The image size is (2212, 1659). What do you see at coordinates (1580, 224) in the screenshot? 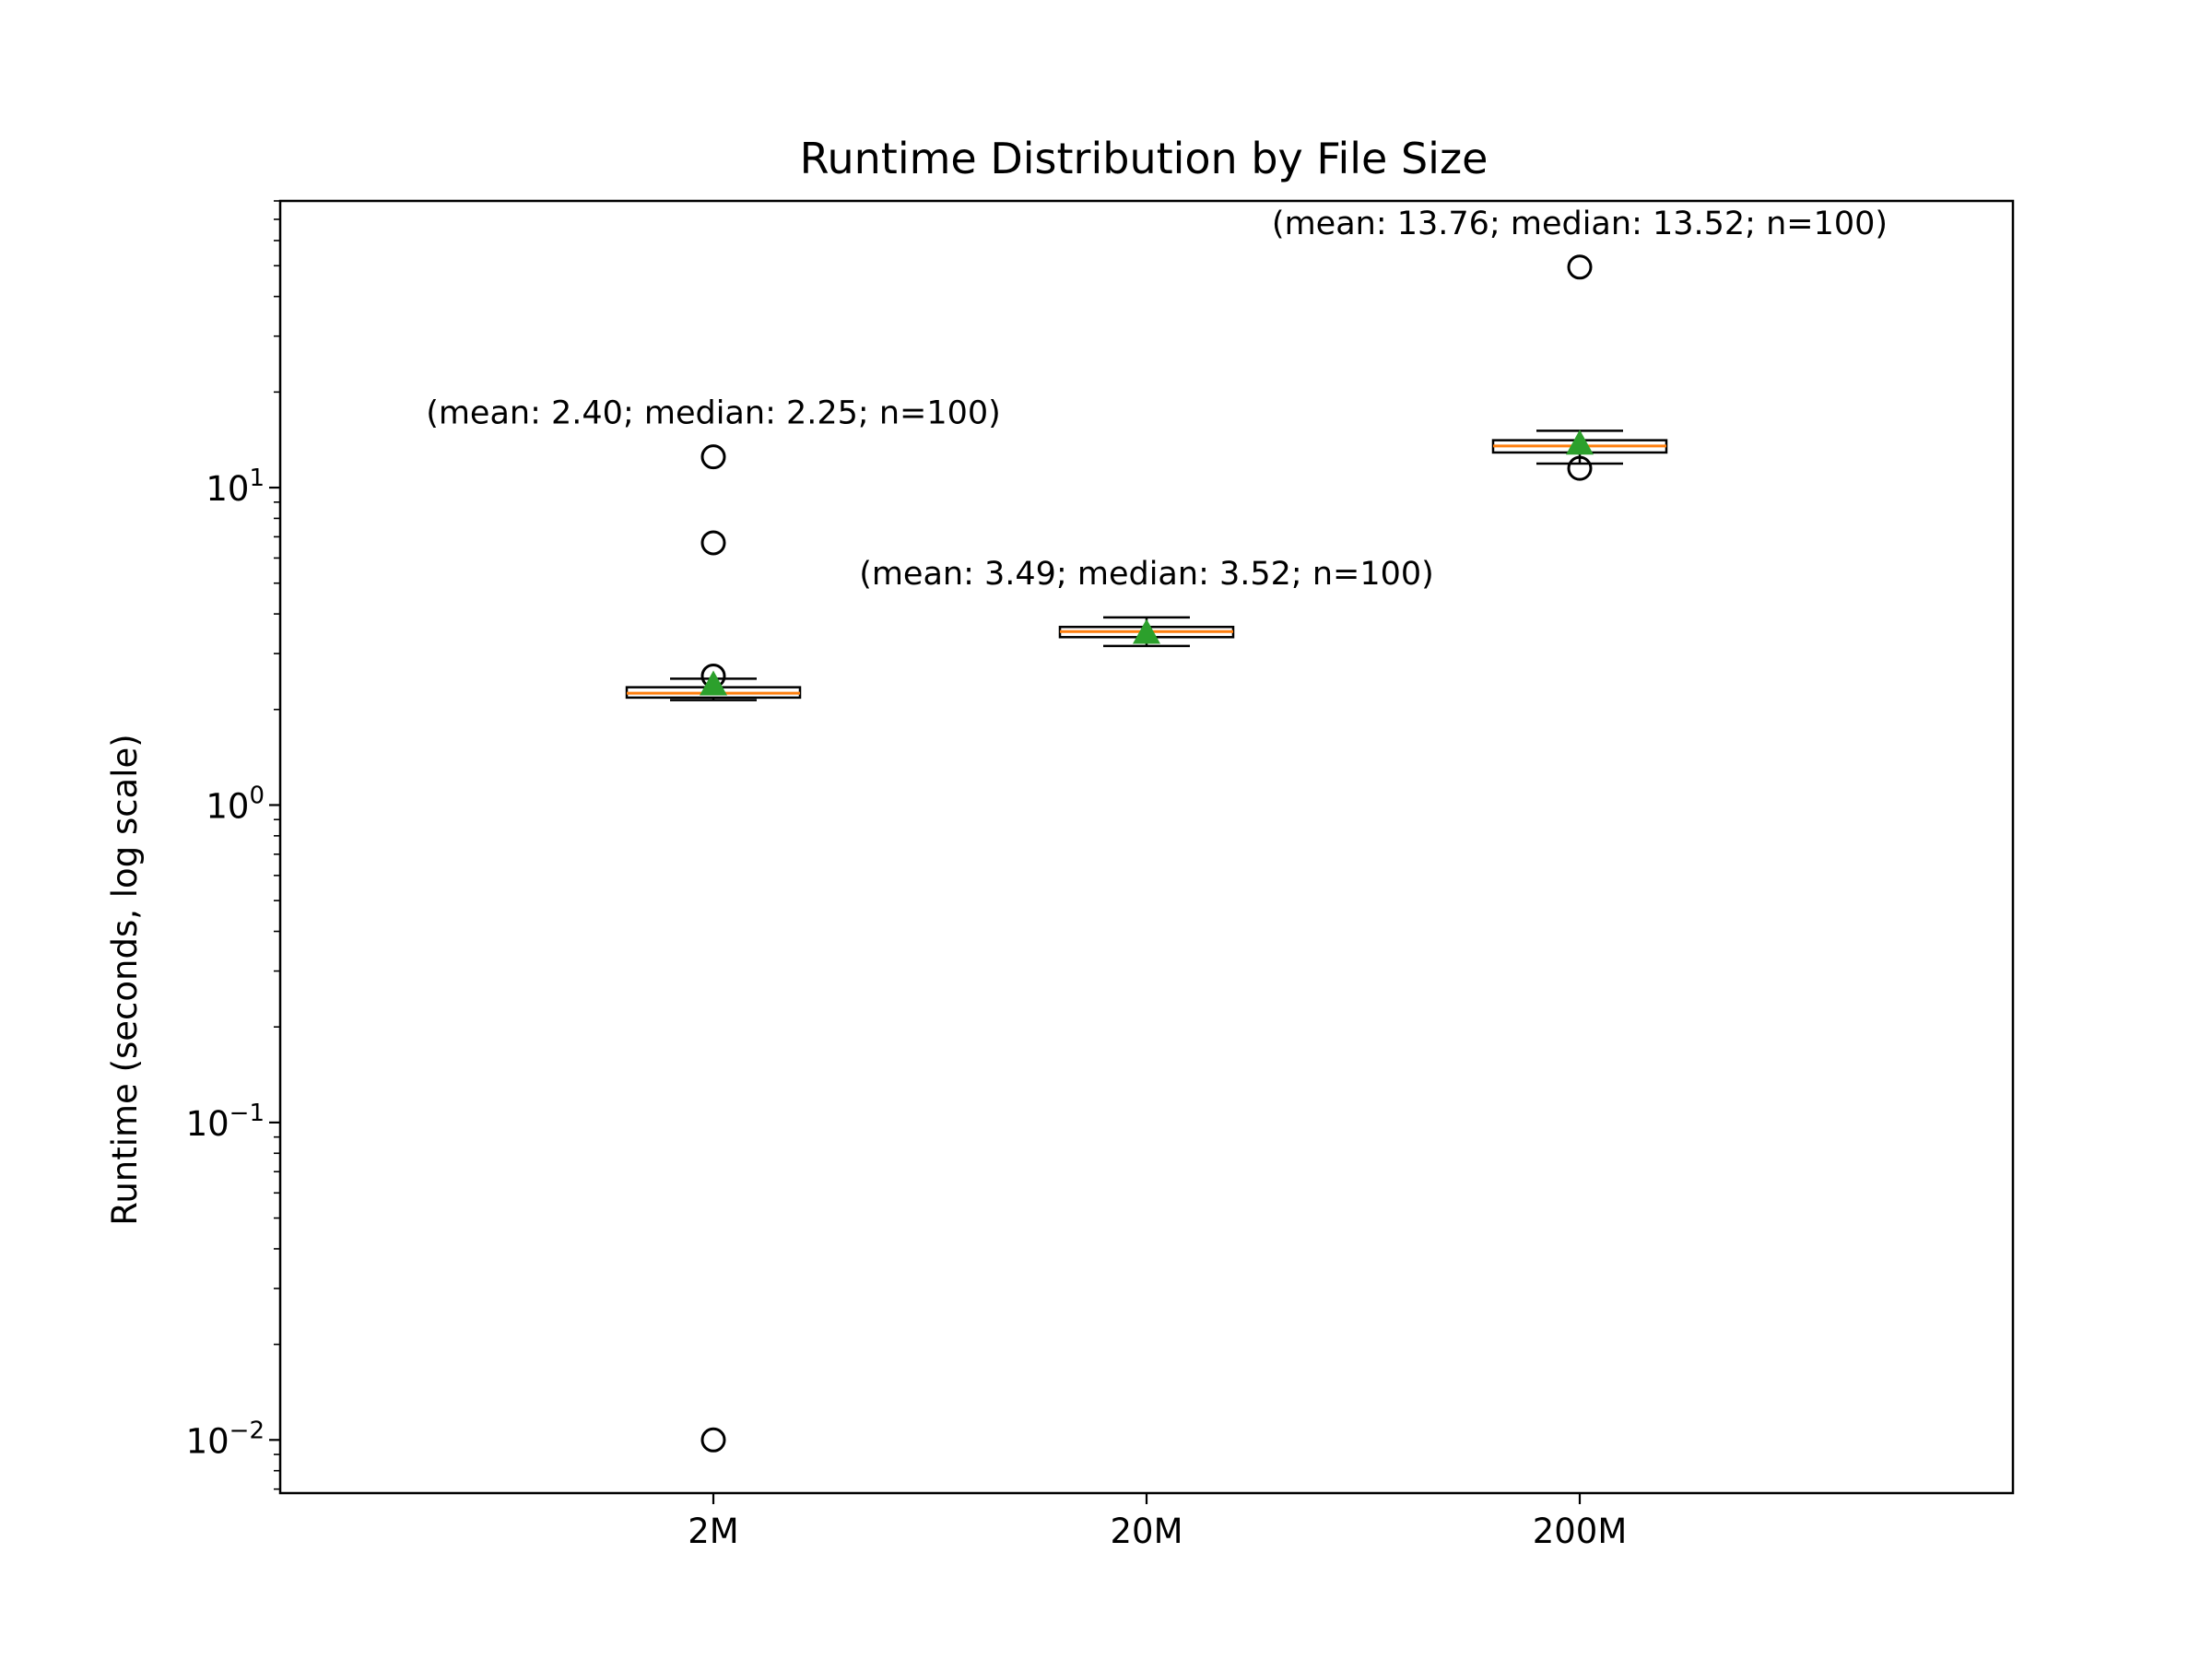
I see `stats-annotation: (mean: 13.76; median: 13.52; n=100)` at bounding box center [1580, 224].